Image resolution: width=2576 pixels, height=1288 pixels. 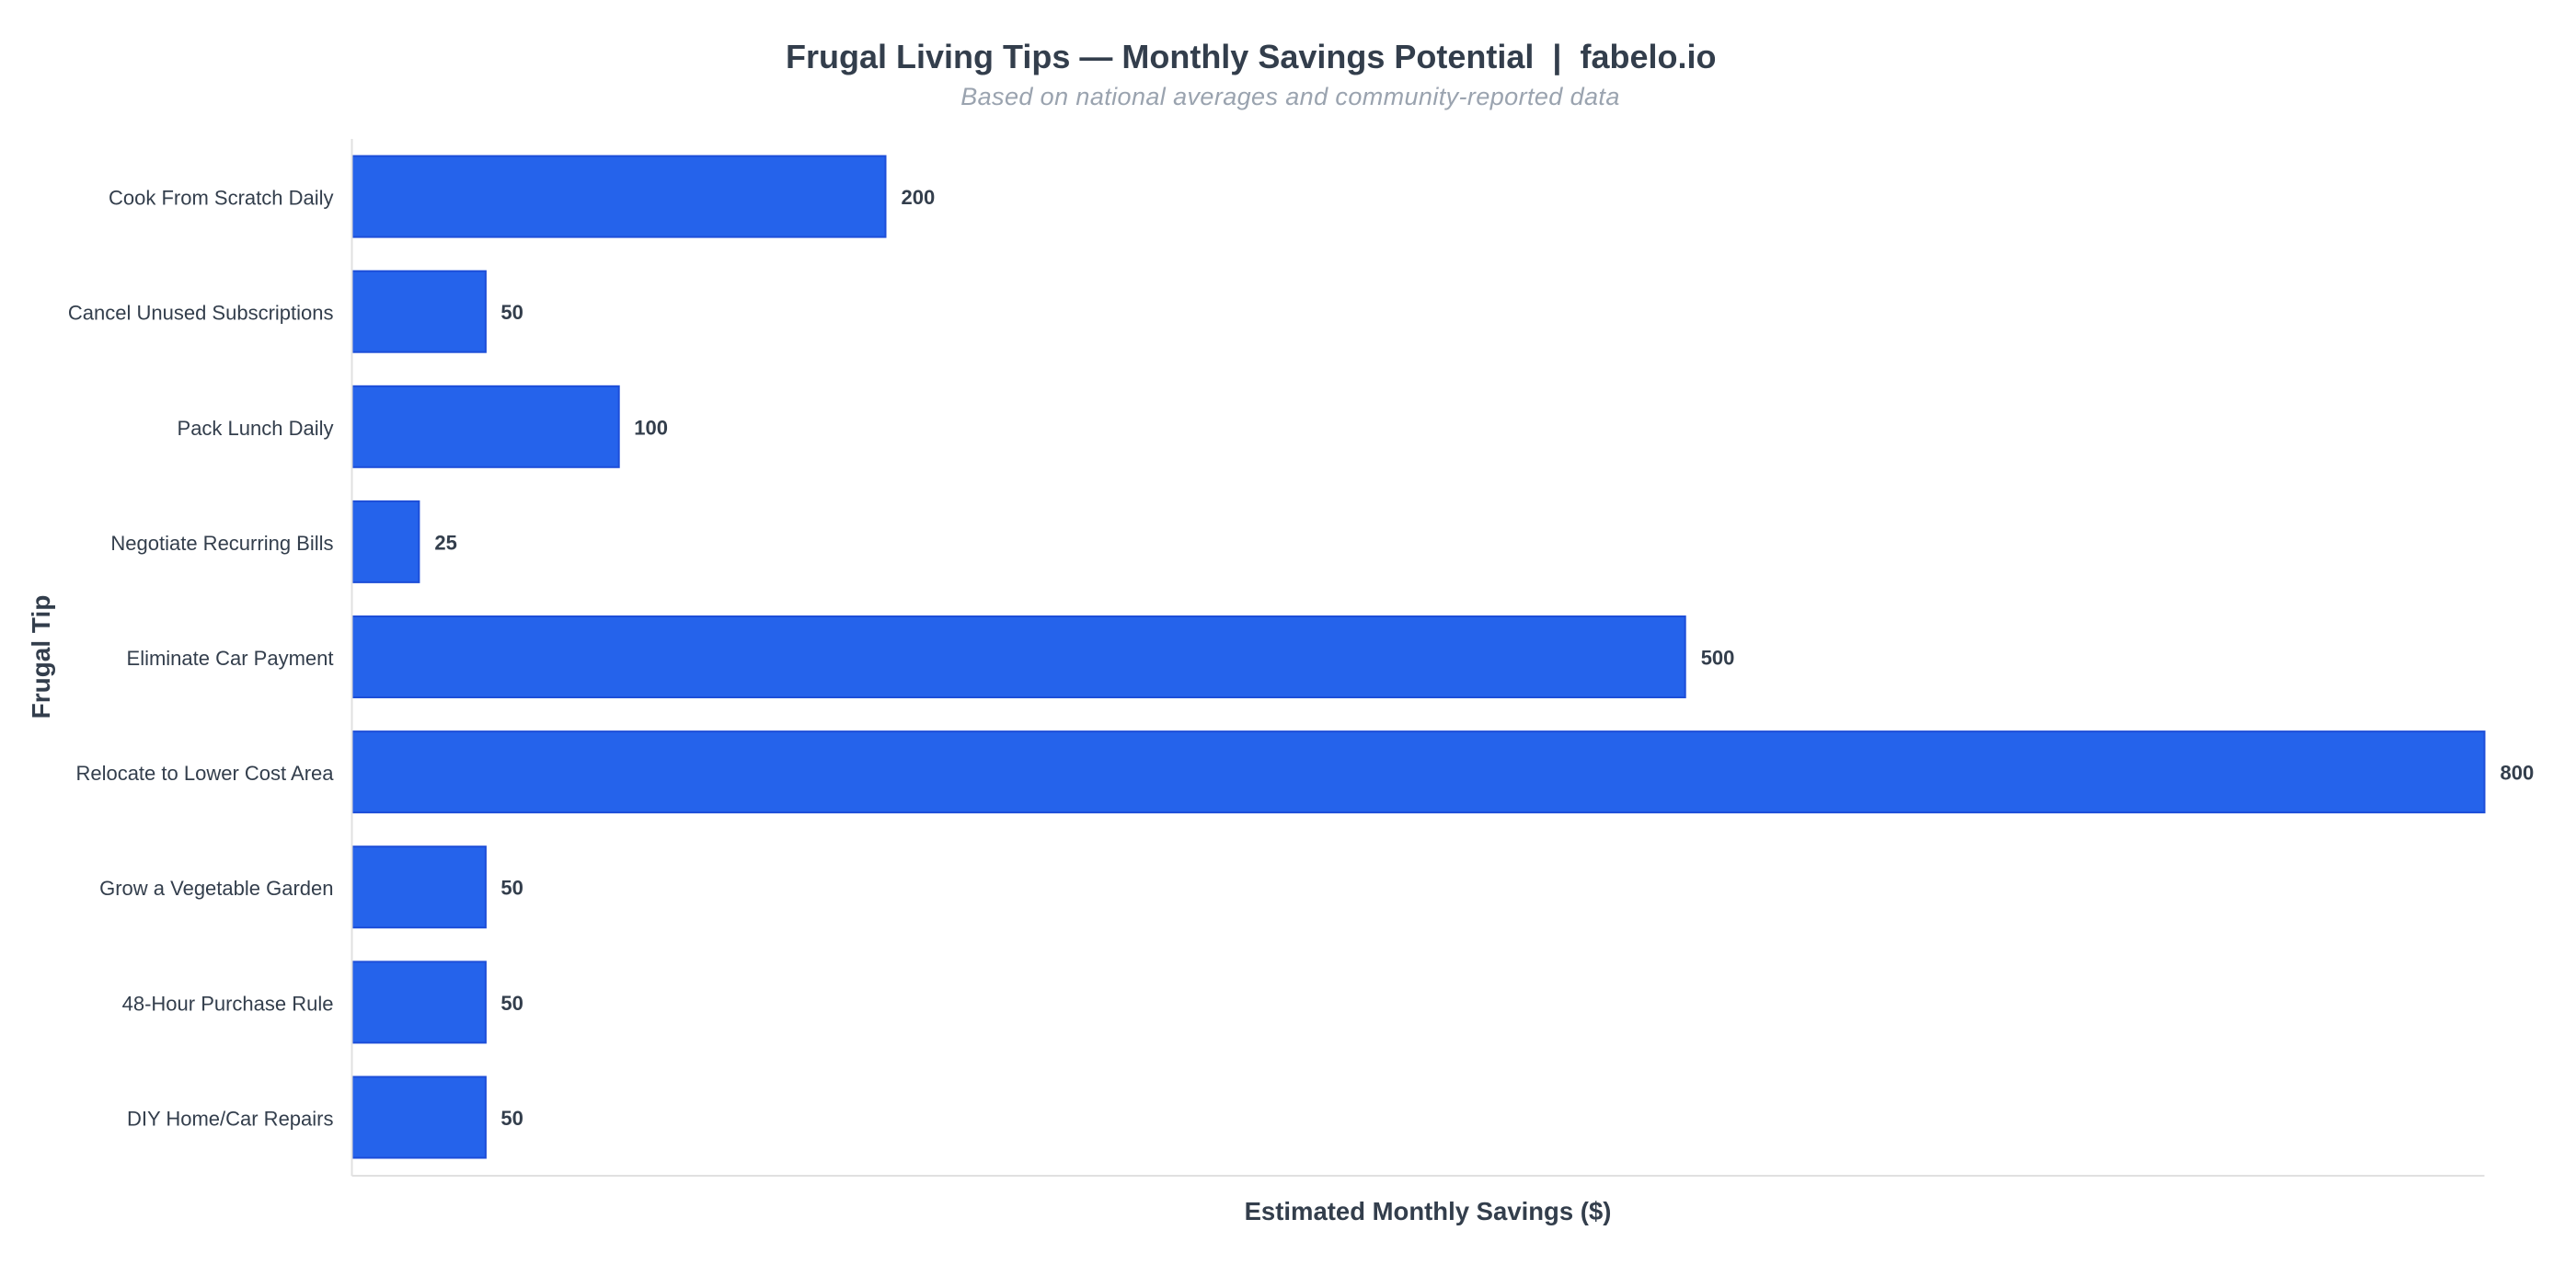 I want to click on svg-text: 25, so click(x=445, y=542).